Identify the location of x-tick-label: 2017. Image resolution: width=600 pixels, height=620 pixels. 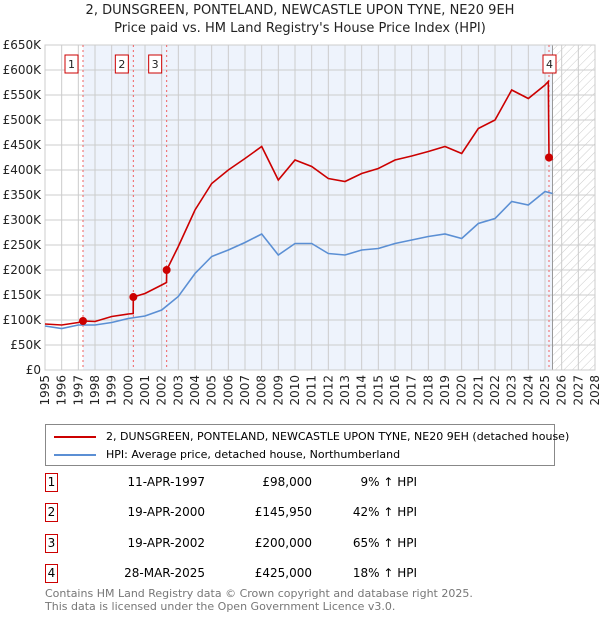
(412, 390).